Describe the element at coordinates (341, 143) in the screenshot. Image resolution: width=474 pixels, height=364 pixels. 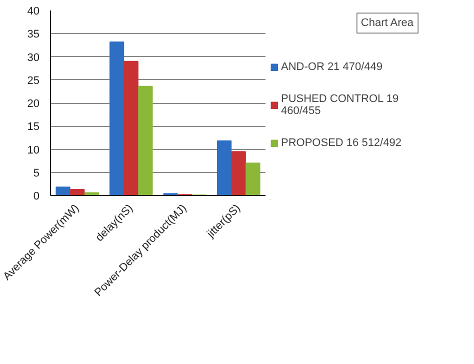
I see `legend-label: PROPOSED 16 512/492` at that location.